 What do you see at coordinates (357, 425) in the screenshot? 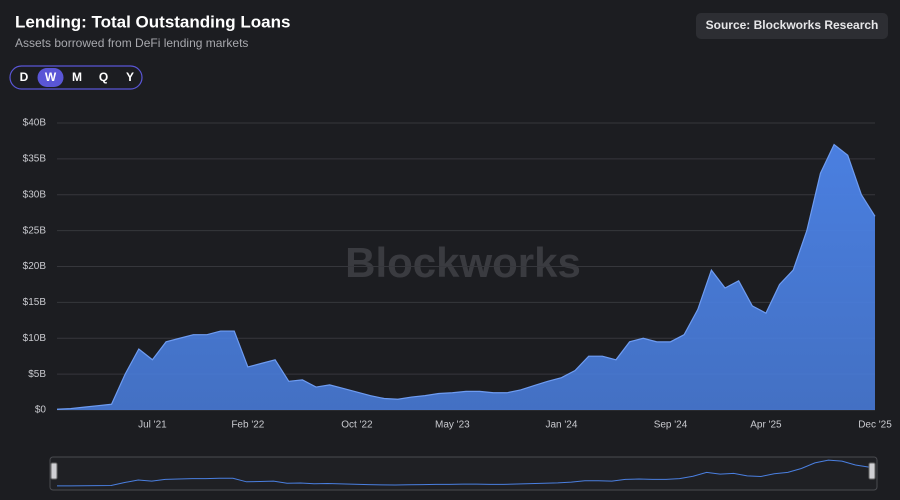
I see `x-tick-label: Oct '22` at bounding box center [357, 425].